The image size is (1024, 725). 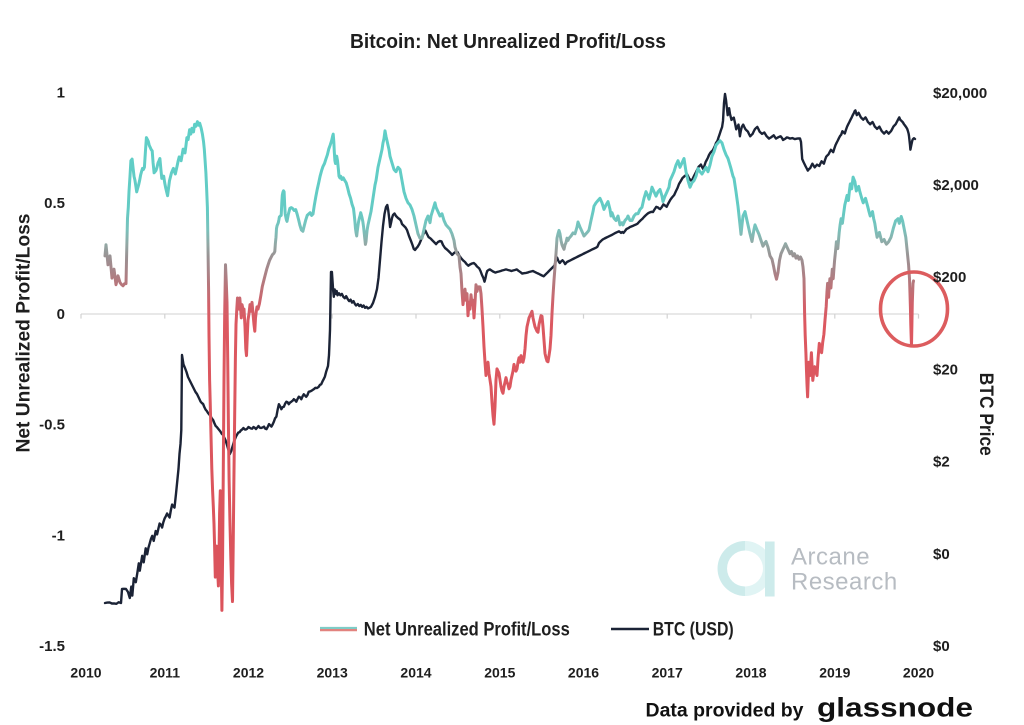 I want to click on svg-text: Research, so click(x=844, y=582).